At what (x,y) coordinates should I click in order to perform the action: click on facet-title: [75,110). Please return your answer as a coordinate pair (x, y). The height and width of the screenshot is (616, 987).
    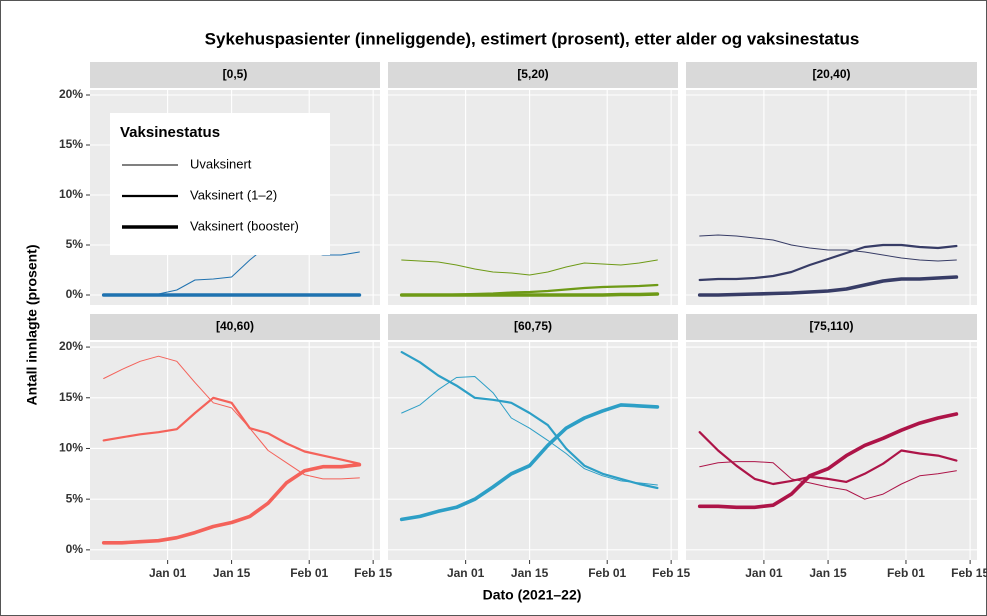
    Looking at the image, I should click on (831, 326).